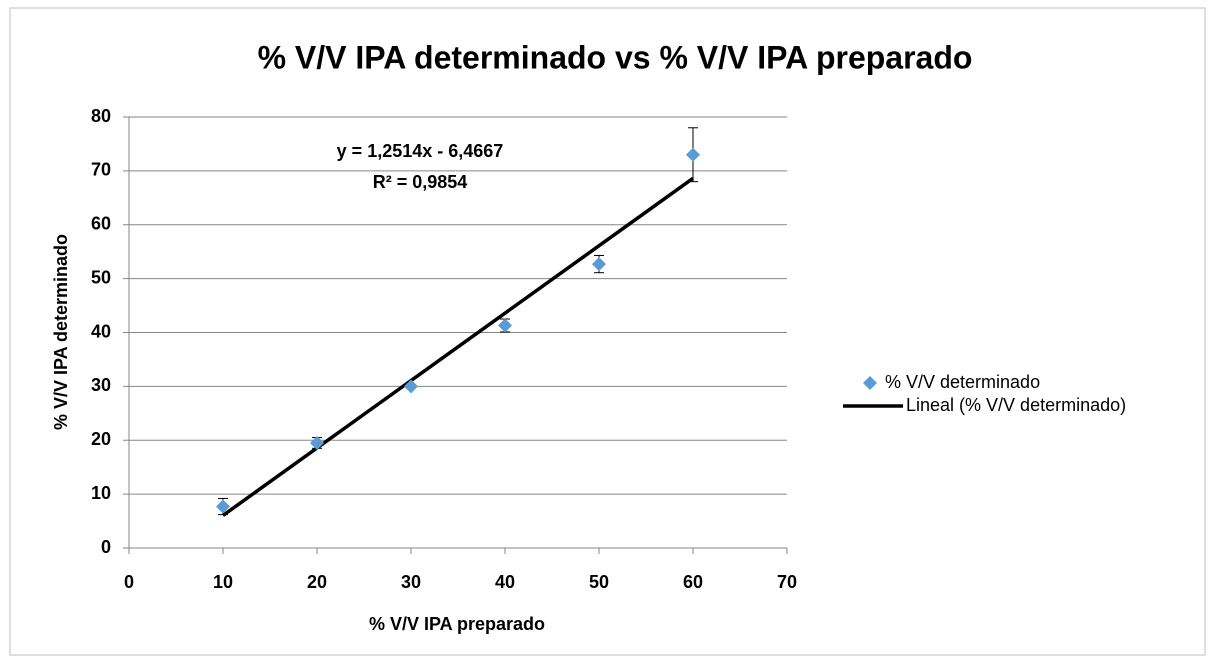  I want to click on y-tick-label: 60, so click(101, 224).